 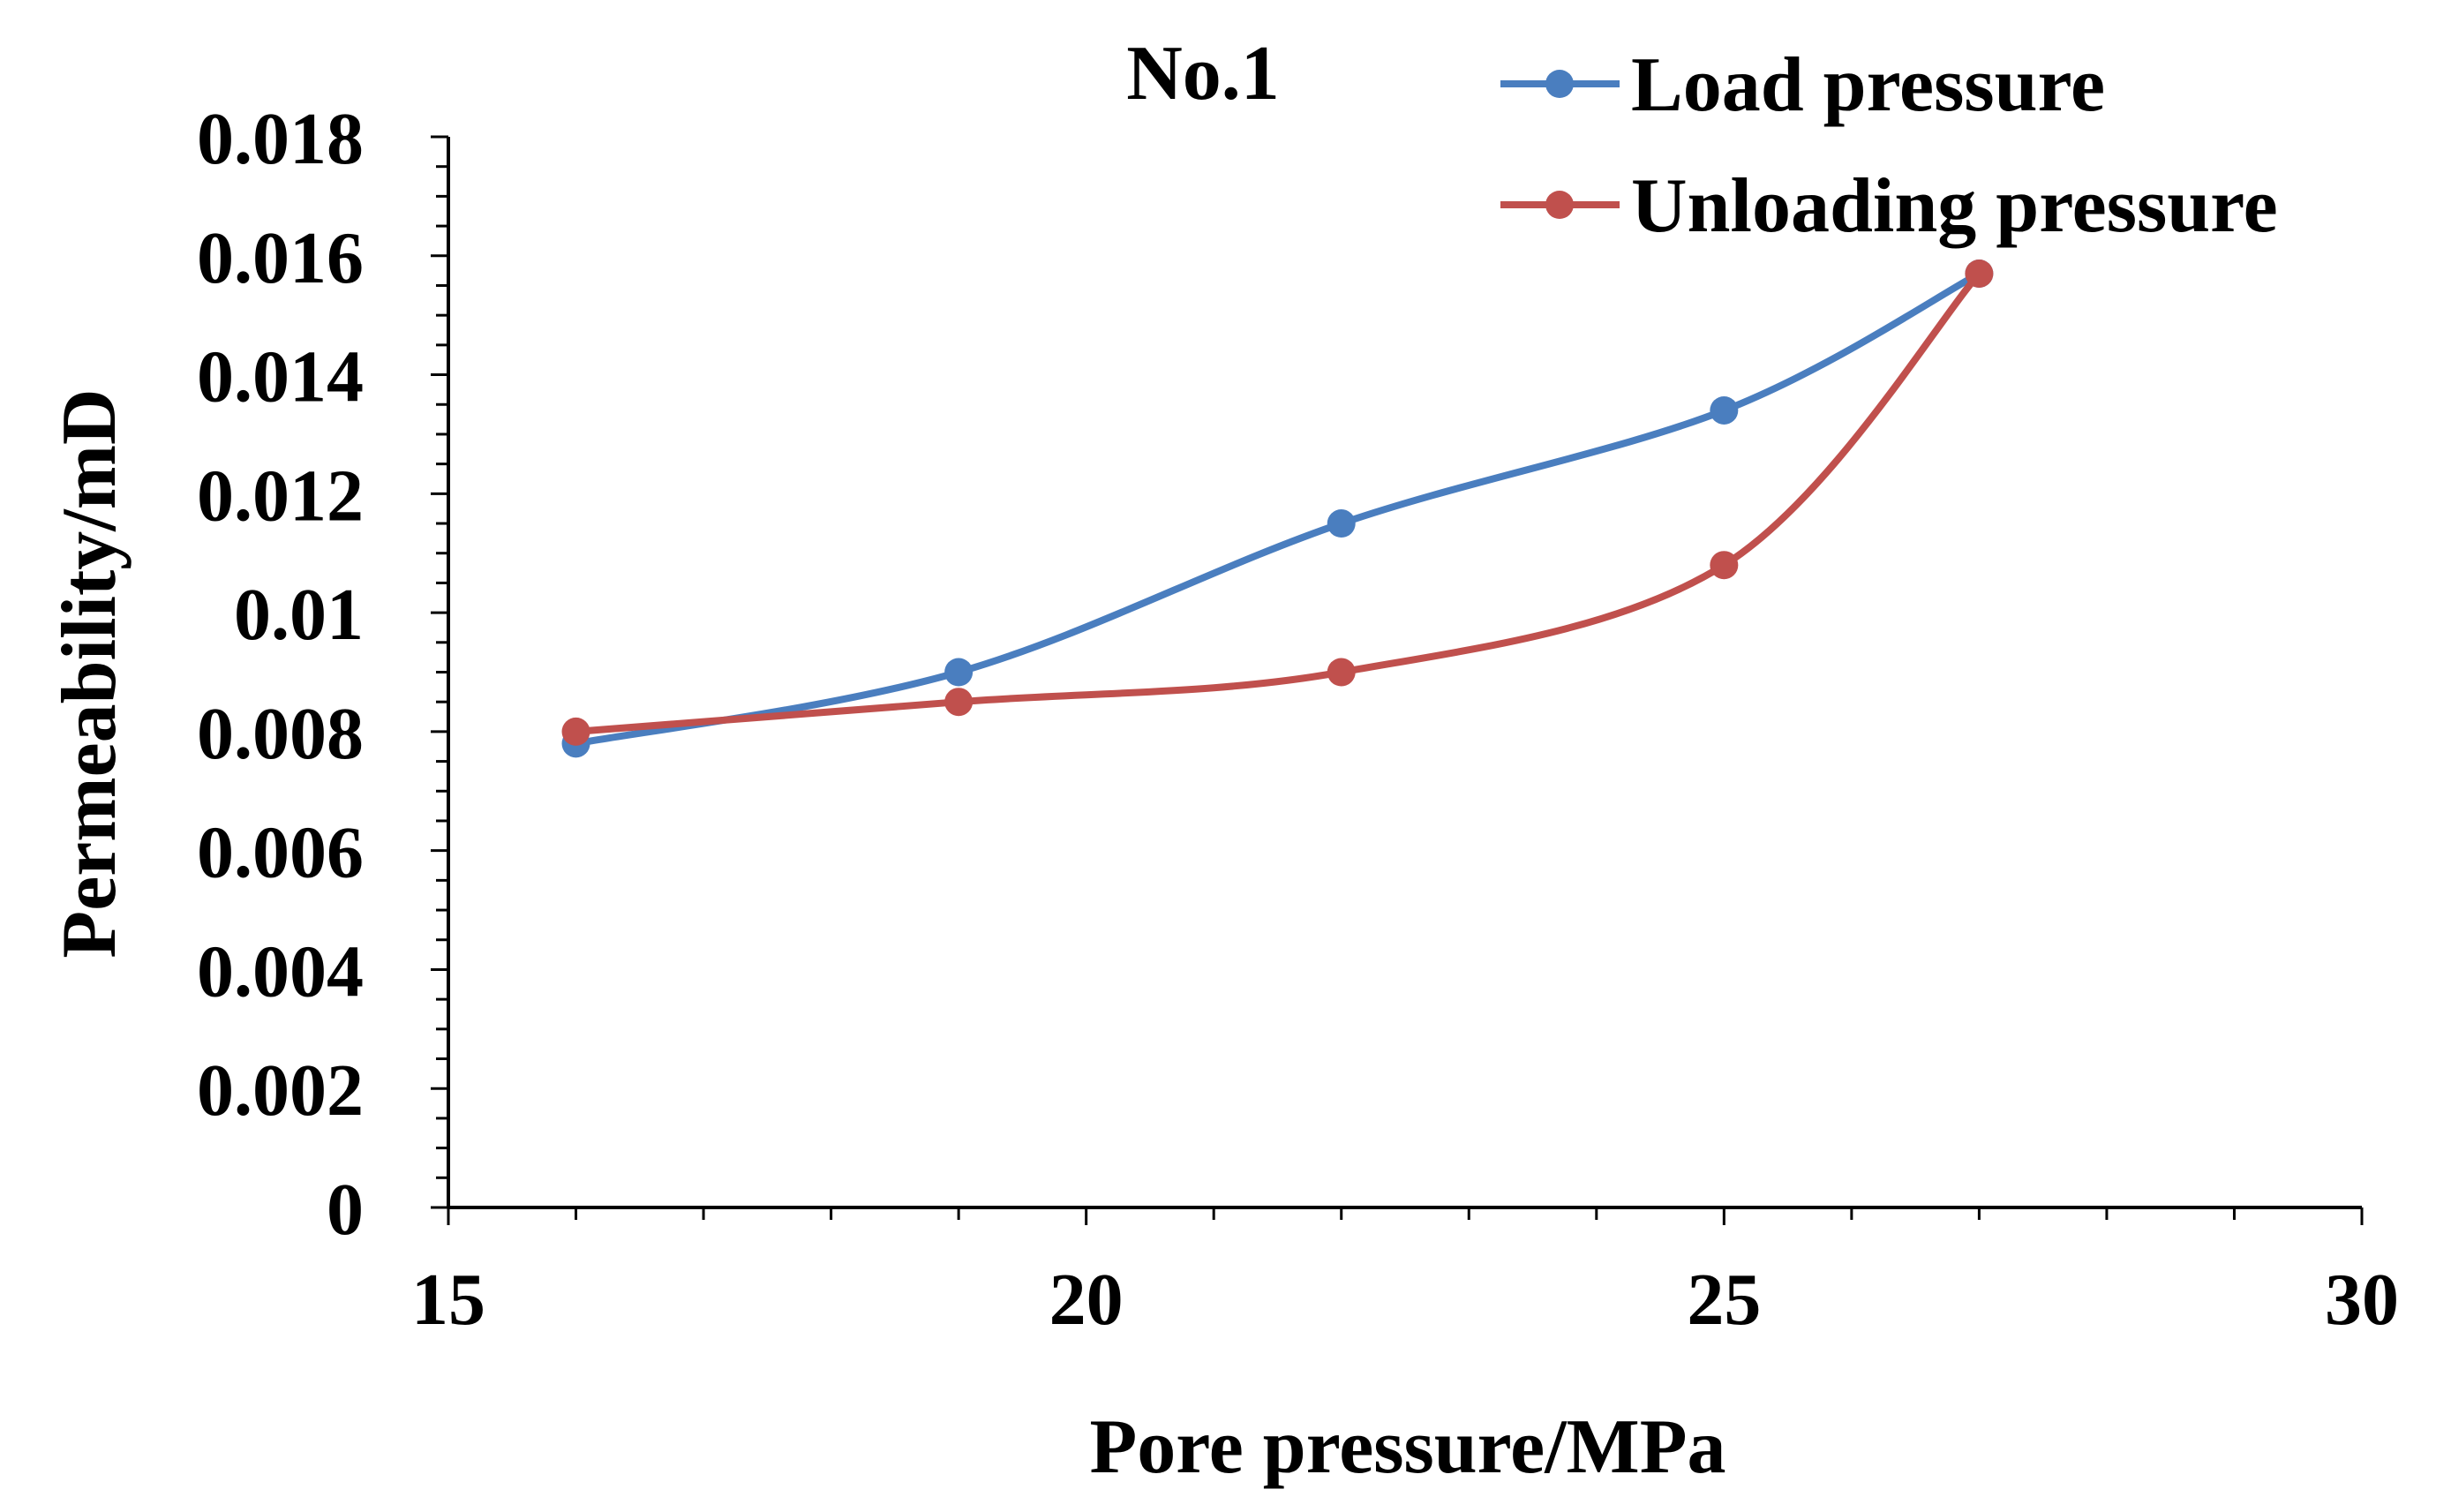 What do you see at coordinates (299, 615) in the screenshot?
I see `y-tick-label: 0.01` at bounding box center [299, 615].